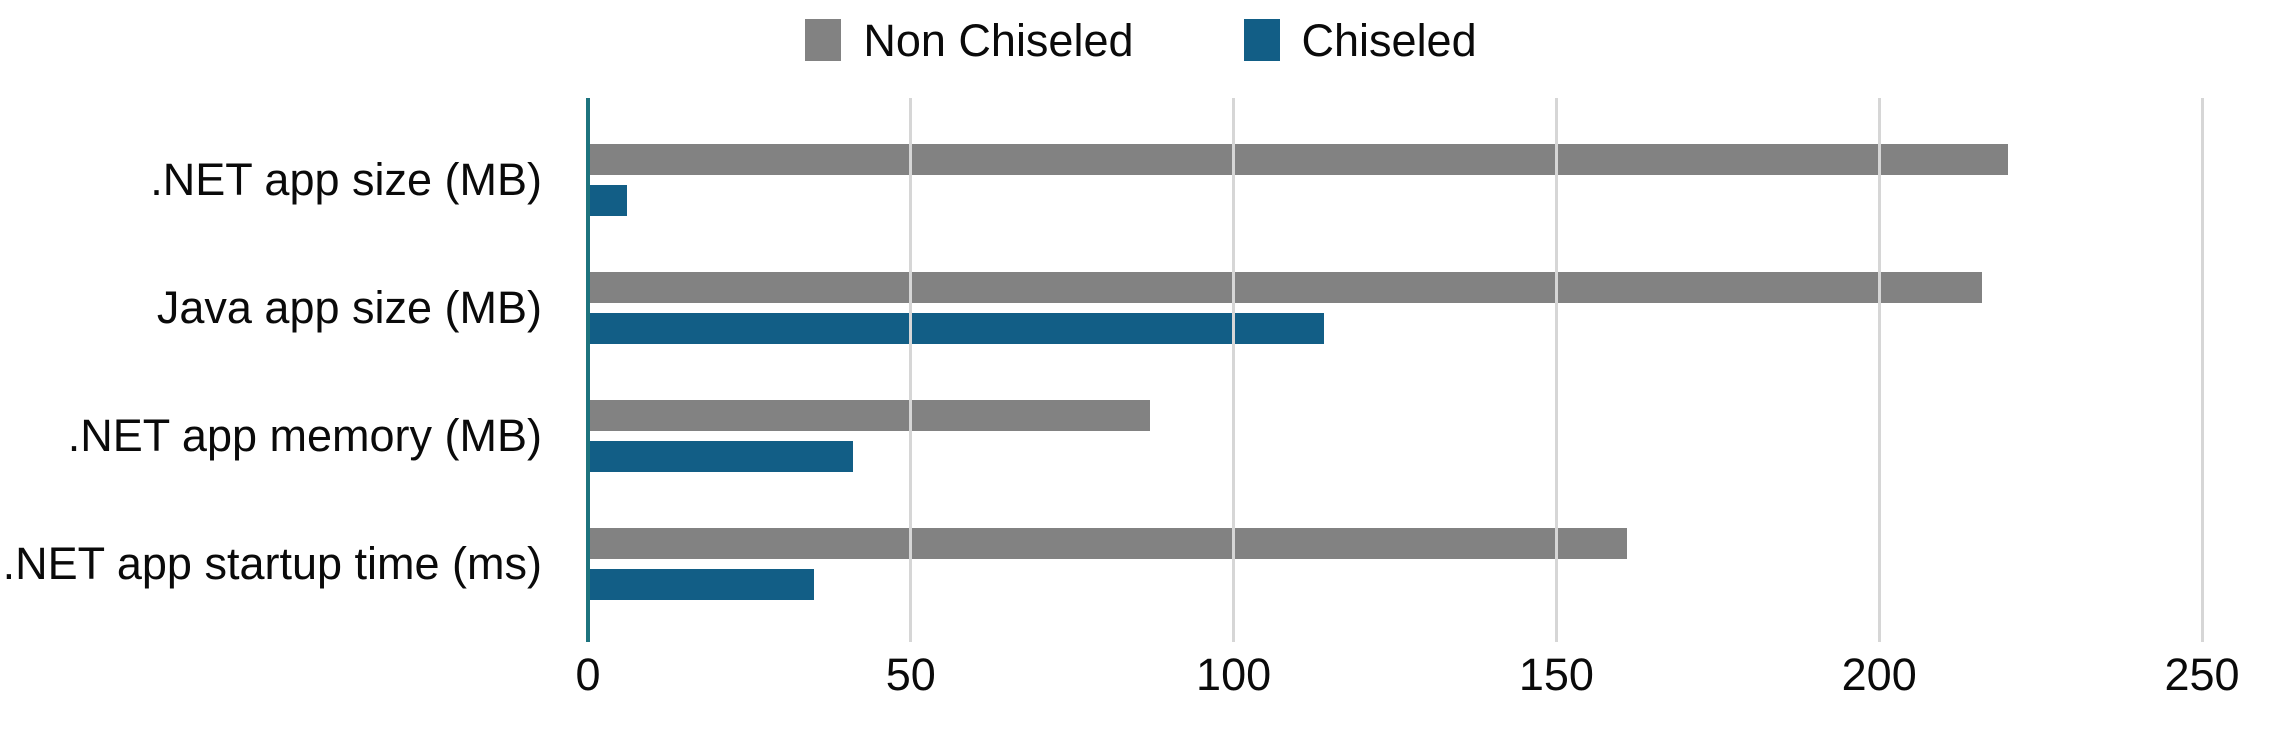 The image size is (2282, 742). What do you see at coordinates (1556, 674) in the screenshot?
I see `x-tick-label: 150` at bounding box center [1556, 674].